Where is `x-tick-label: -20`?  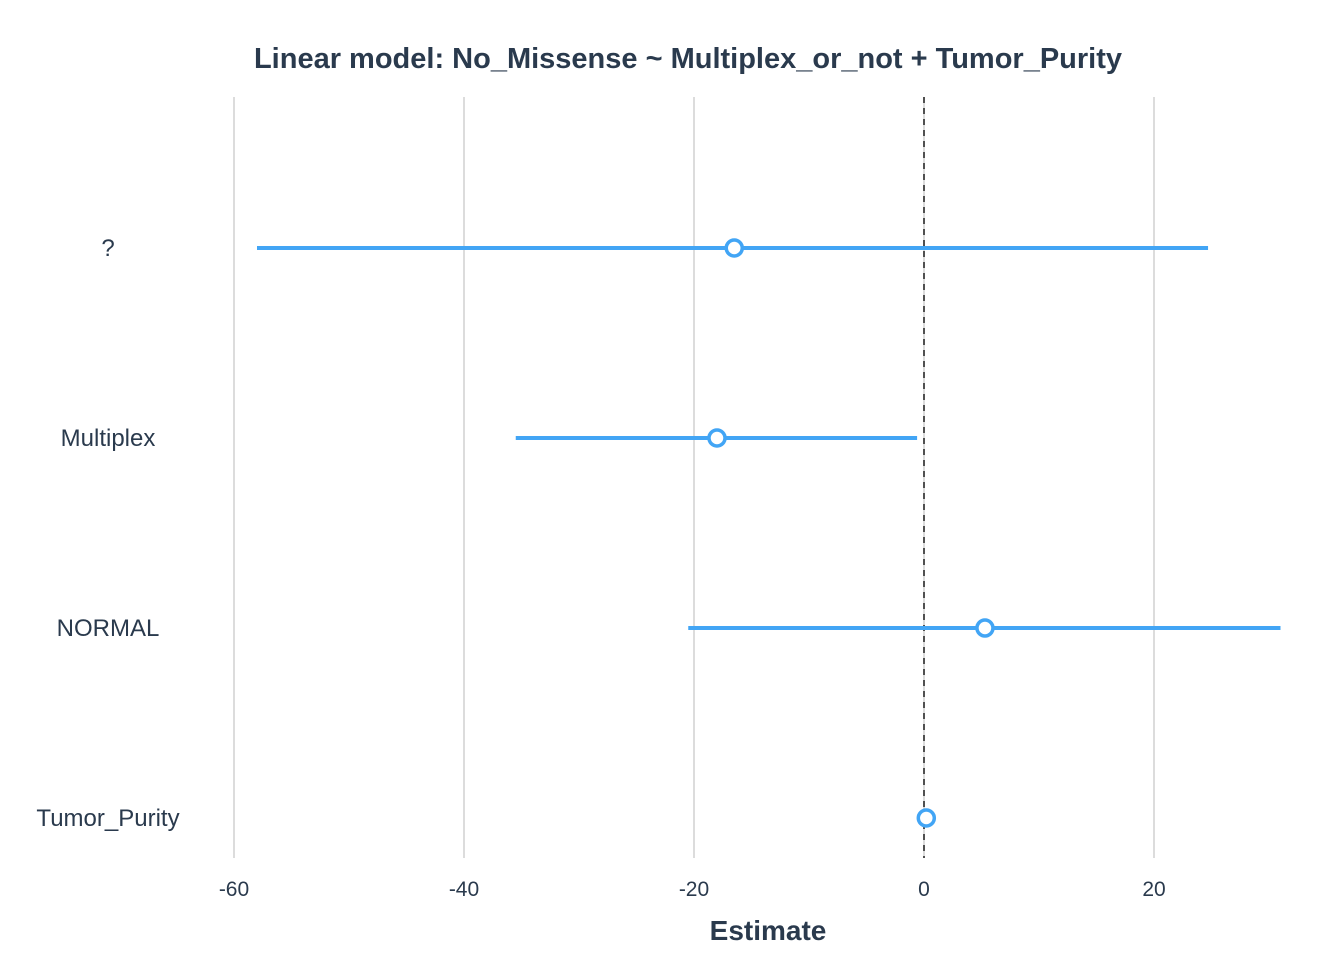
x-tick-label: -20 is located at coordinates (694, 889).